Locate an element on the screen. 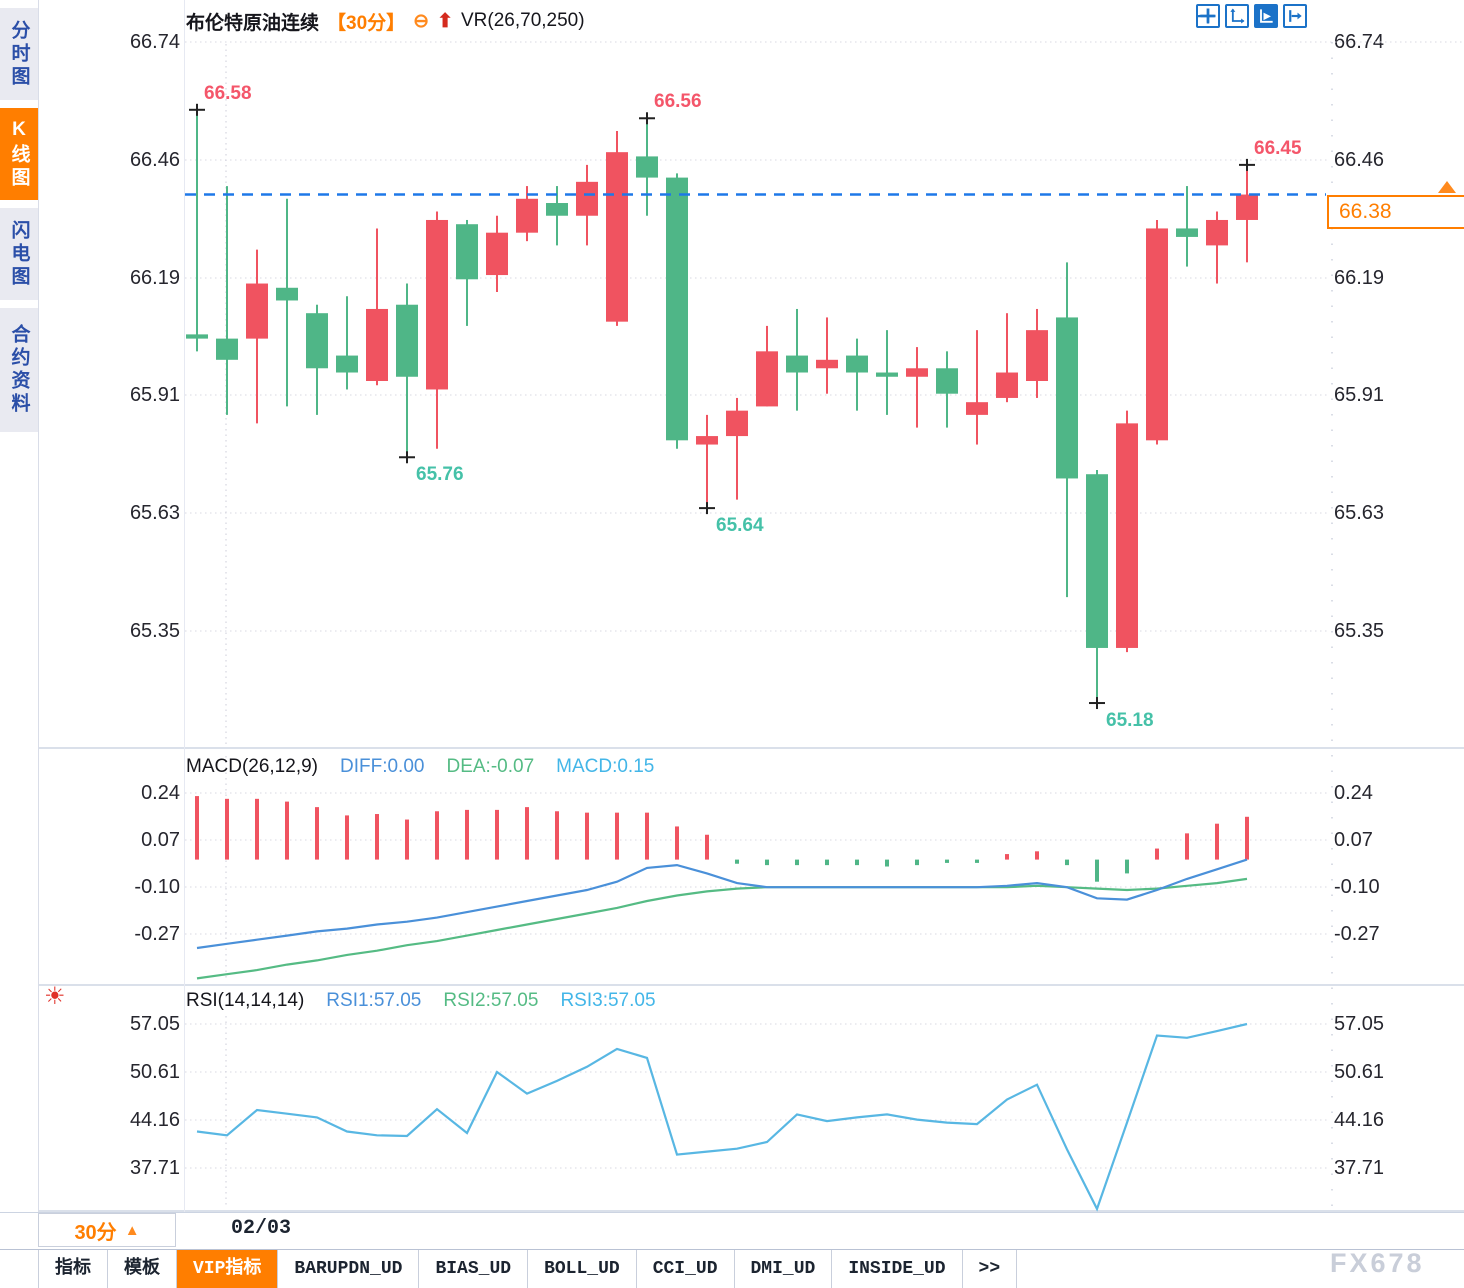 The width and height of the screenshot is (1464, 1288). price-up-triangle-icon is located at coordinates (1447, 187).